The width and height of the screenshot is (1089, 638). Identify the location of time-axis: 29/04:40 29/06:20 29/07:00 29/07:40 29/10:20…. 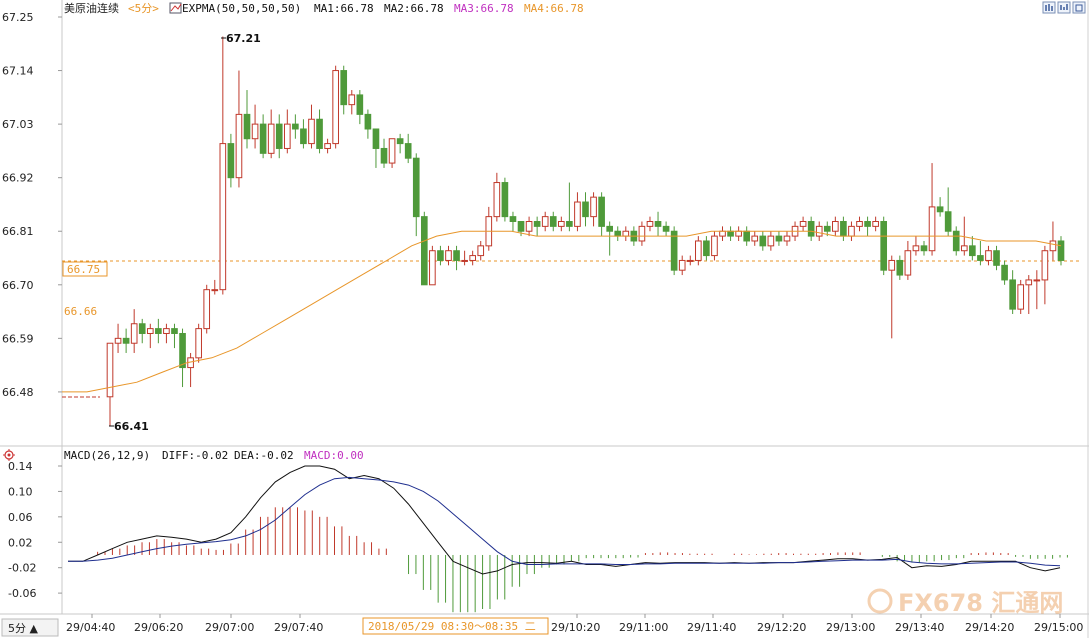
(574, 624).